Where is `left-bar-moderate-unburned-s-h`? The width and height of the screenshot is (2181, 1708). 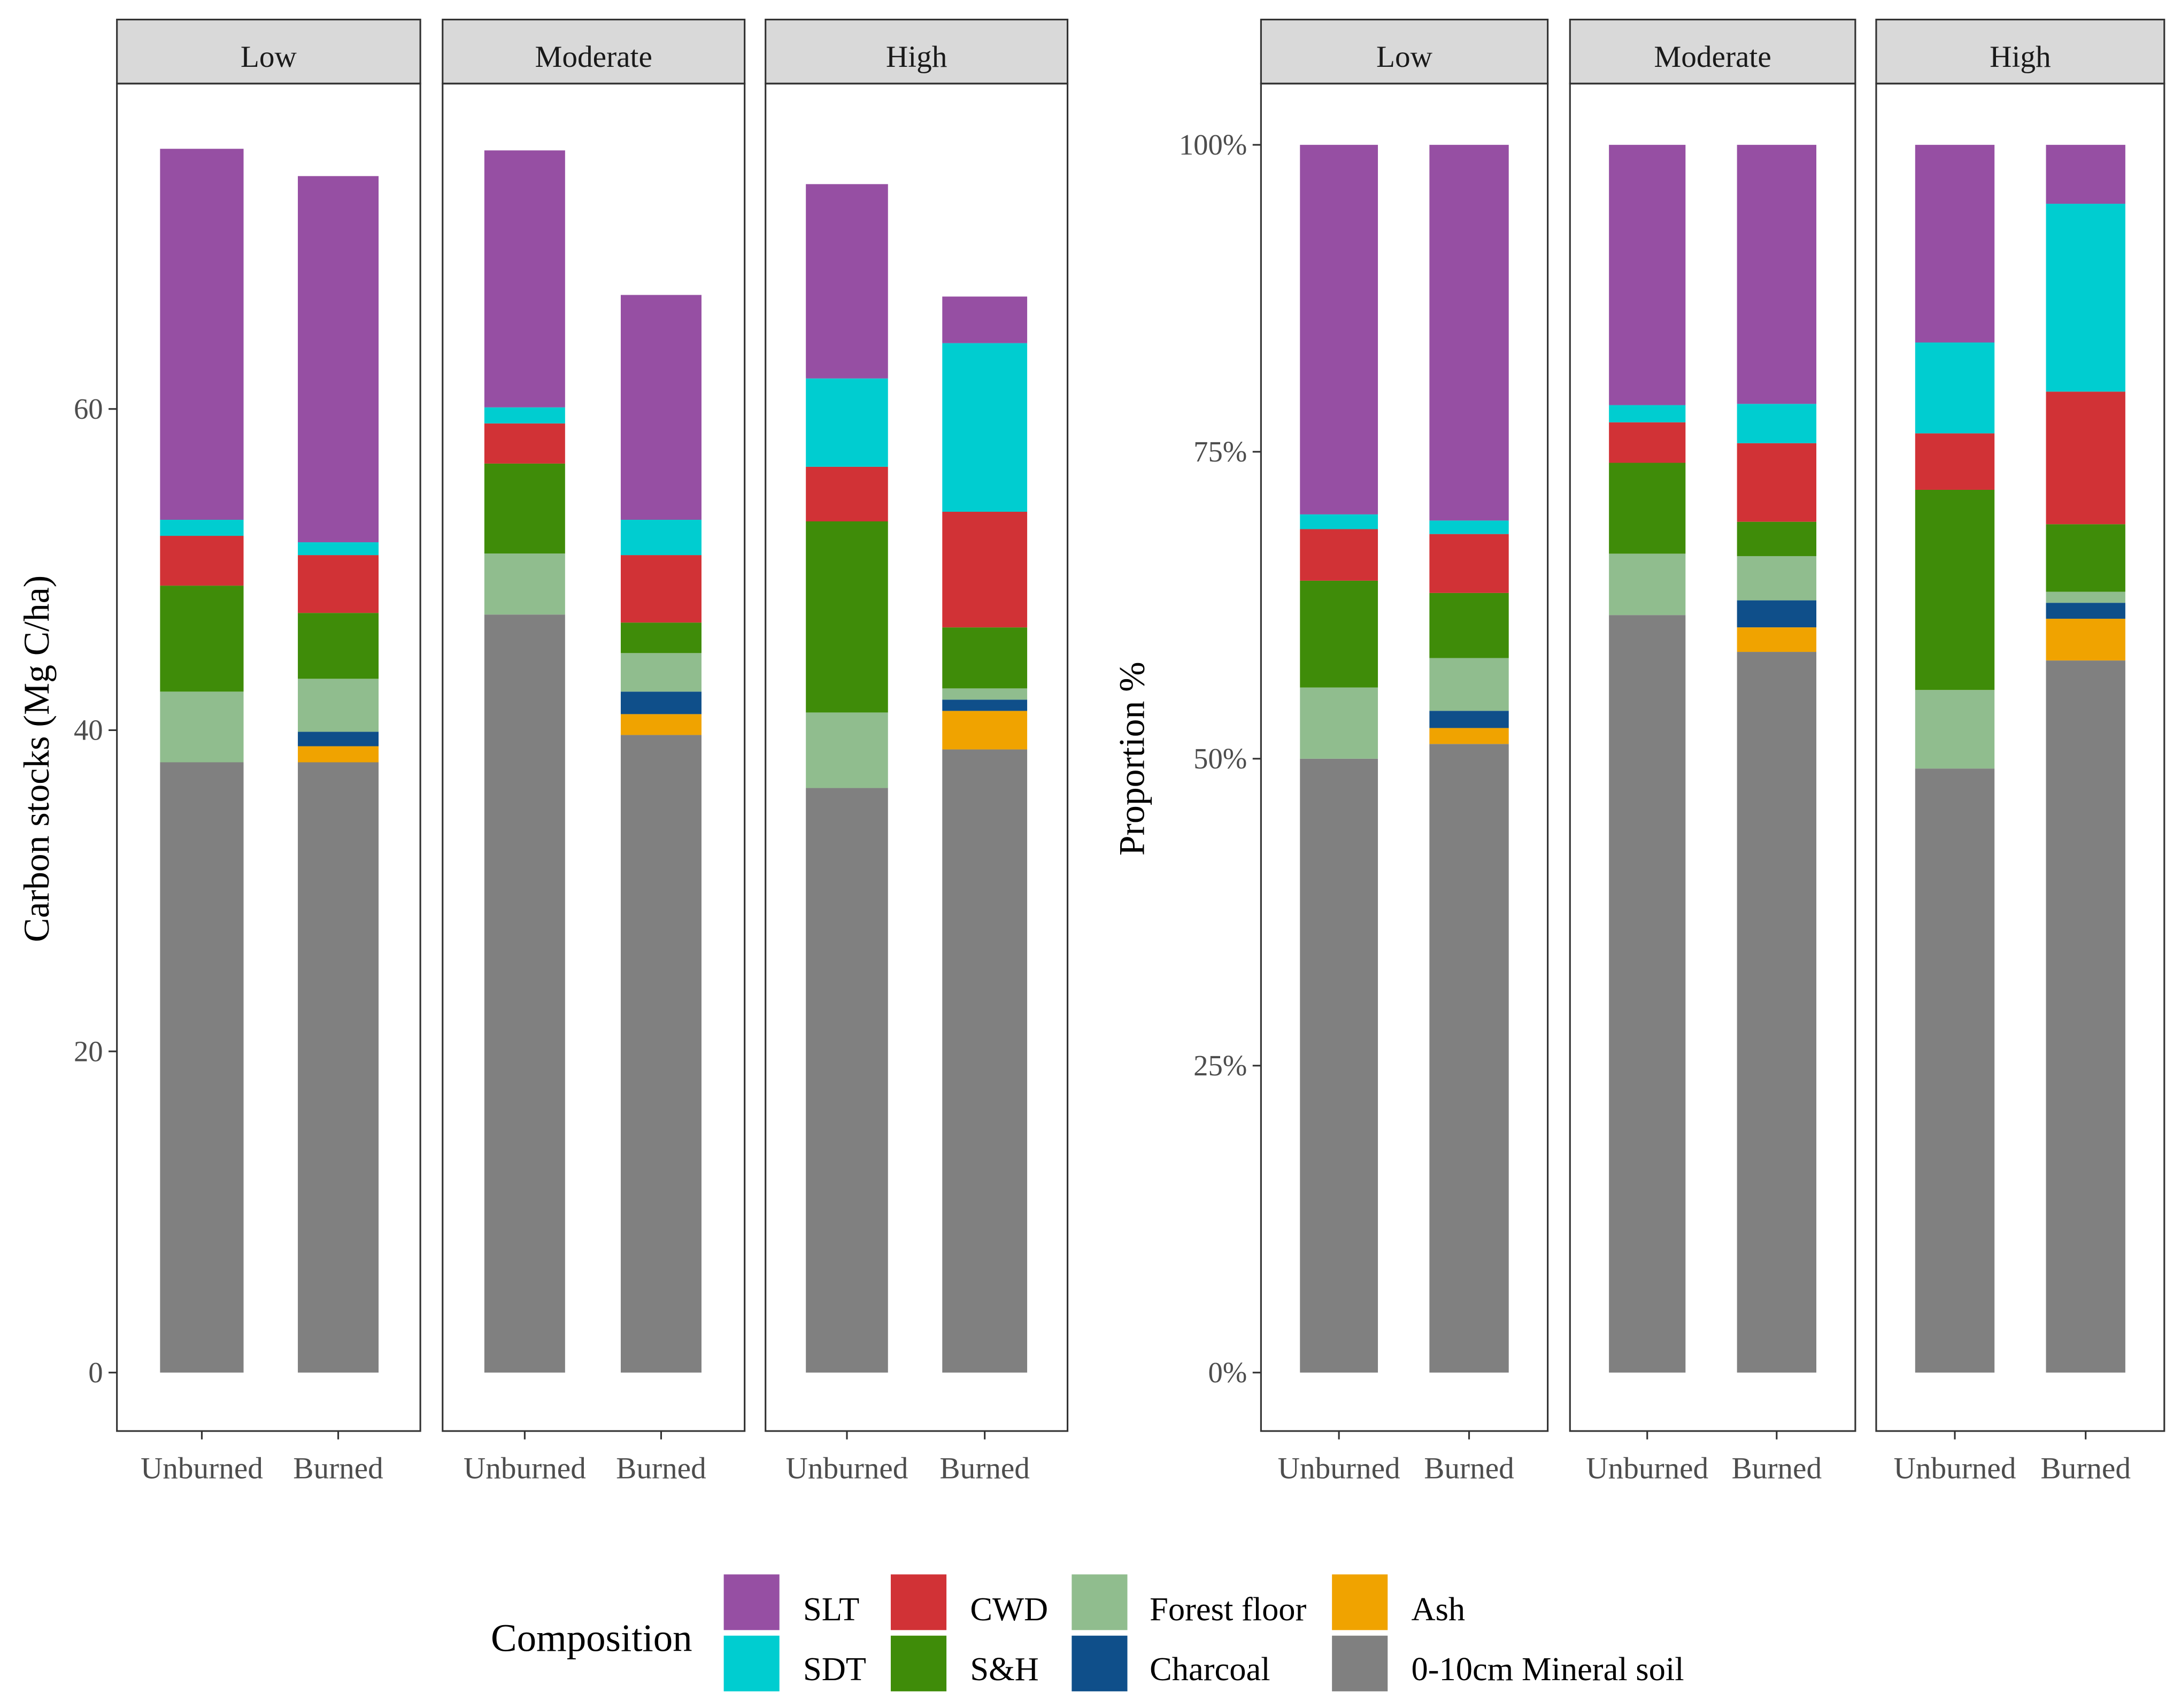 left-bar-moderate-unburned-s-h is located at coordinates (524, 508).